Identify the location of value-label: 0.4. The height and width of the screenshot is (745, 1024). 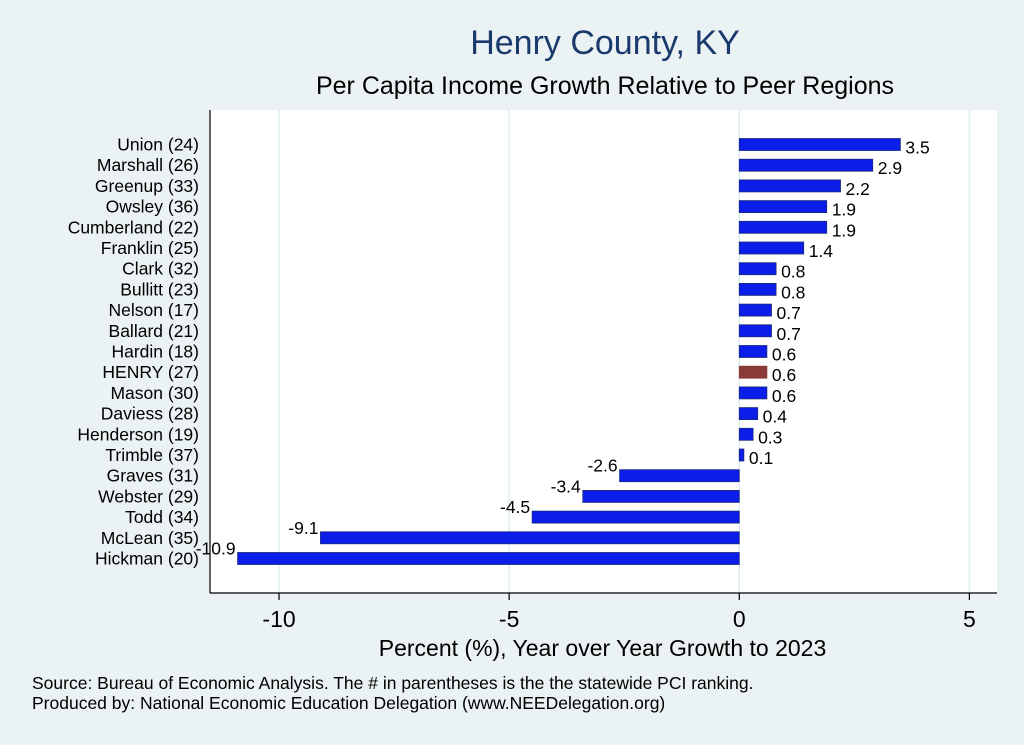
(775, 417).